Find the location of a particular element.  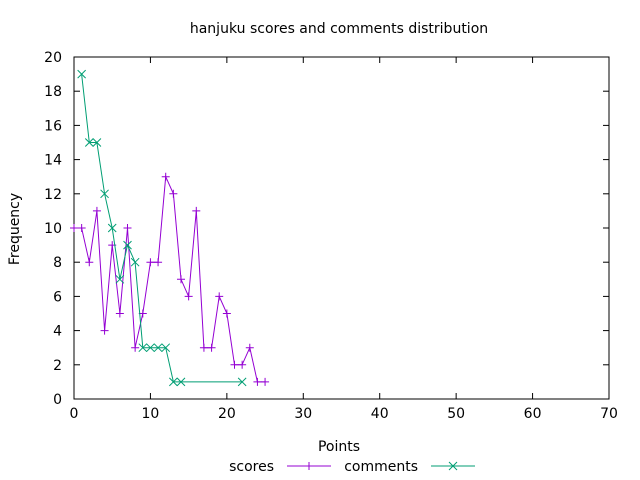

y-tick-label: 4 is located at coordinates (57, 332).